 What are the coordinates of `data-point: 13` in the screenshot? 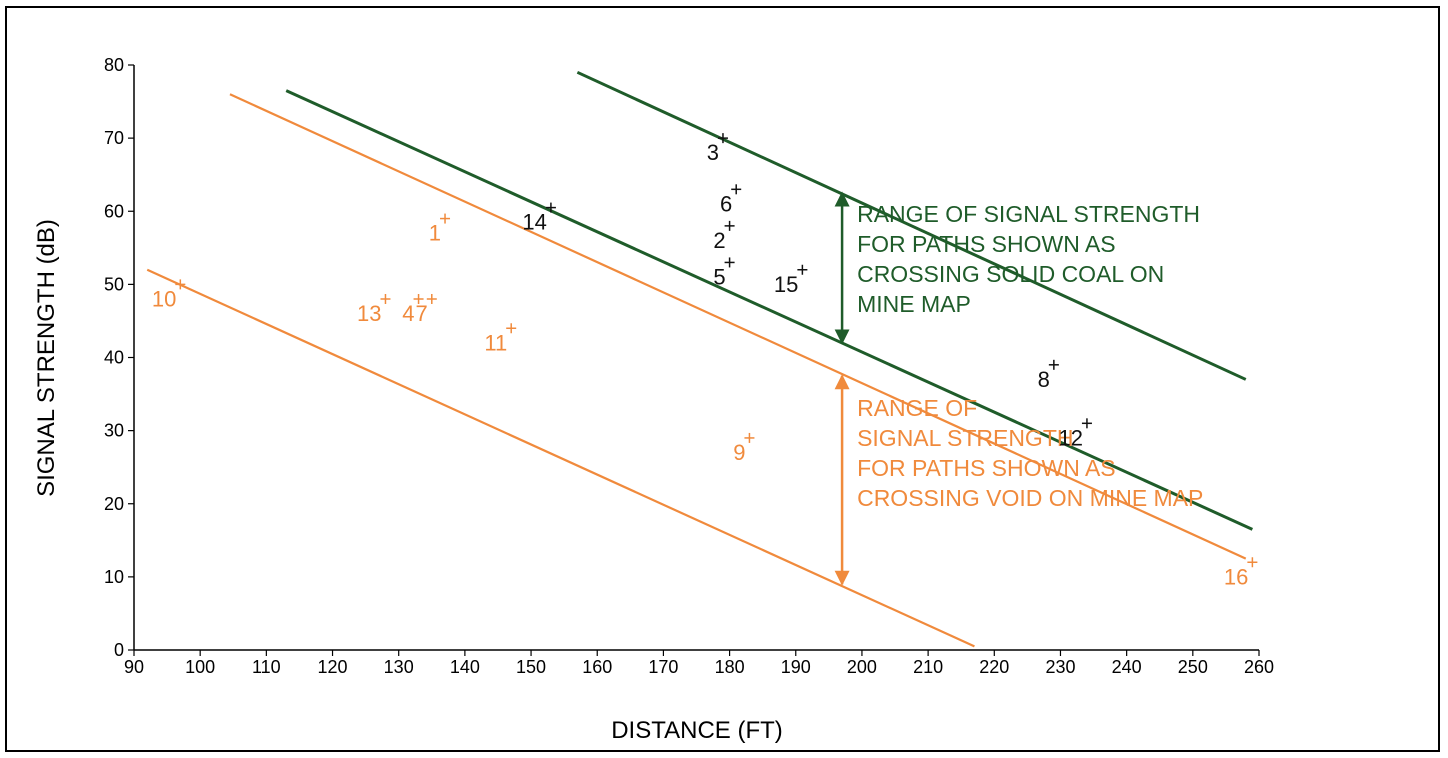 It's located at (374, 310).